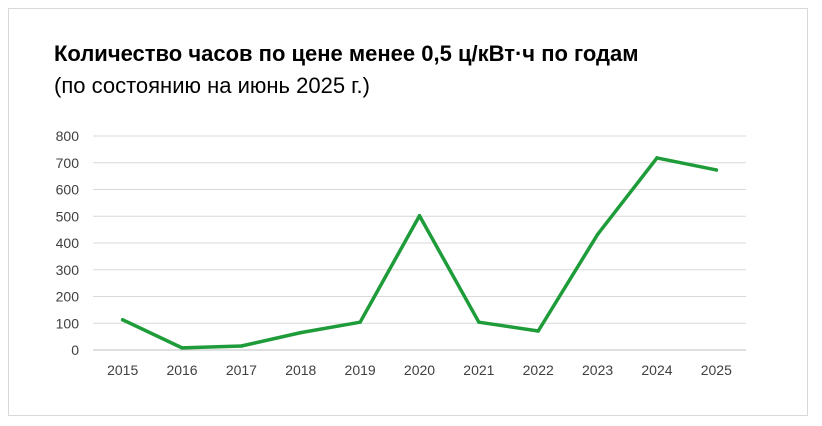 The height and width of the screenshot is (426, 822). I want to click on chart-subtitle: (по состоянию на июнь 2025 г.), so click(212, 85).